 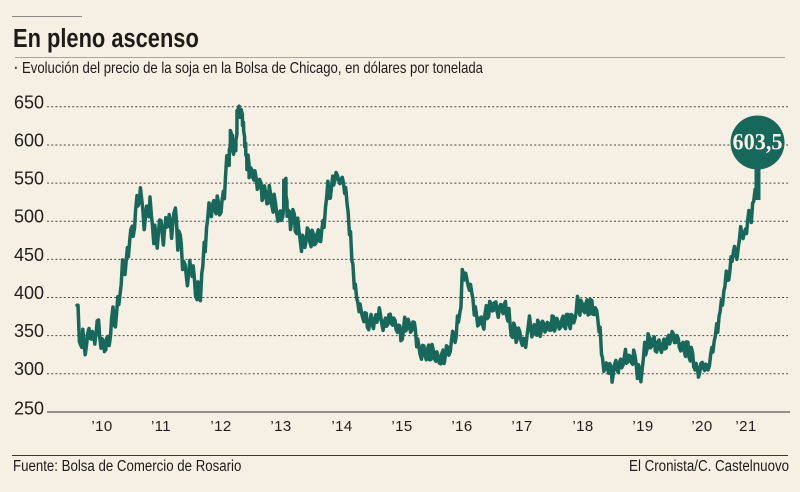 What do you see at coordinates (29, 331) in the screenshot?
I see `svg-text: 350` at bounding box center [29, 331].